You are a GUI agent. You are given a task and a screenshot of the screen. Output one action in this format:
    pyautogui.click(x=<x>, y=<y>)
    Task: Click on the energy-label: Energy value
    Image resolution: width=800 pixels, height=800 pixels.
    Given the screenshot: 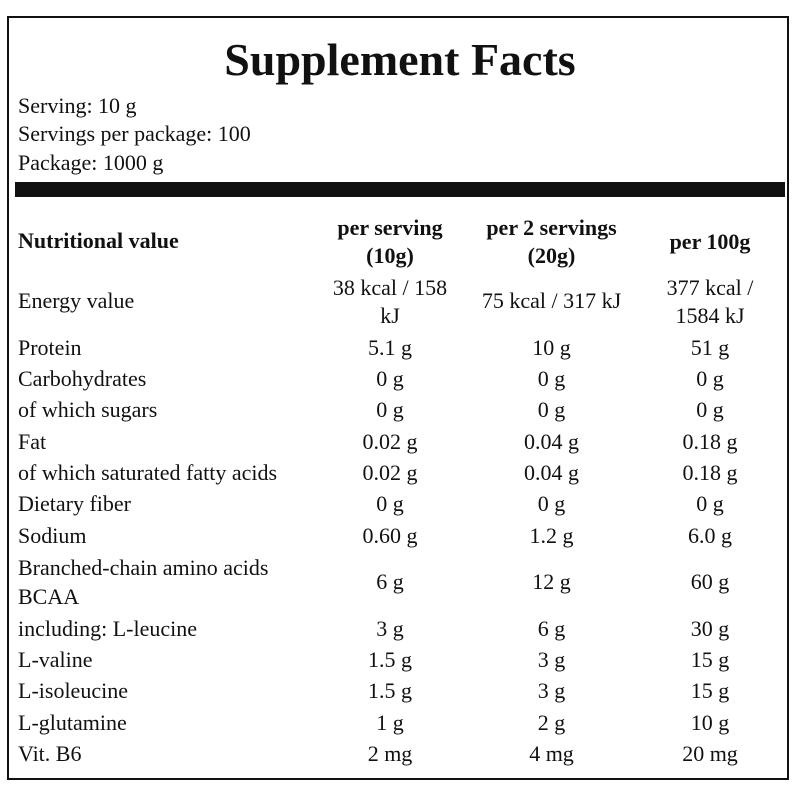 What is the action you would take?
    pyautogui.click(x=76, y=300)
    